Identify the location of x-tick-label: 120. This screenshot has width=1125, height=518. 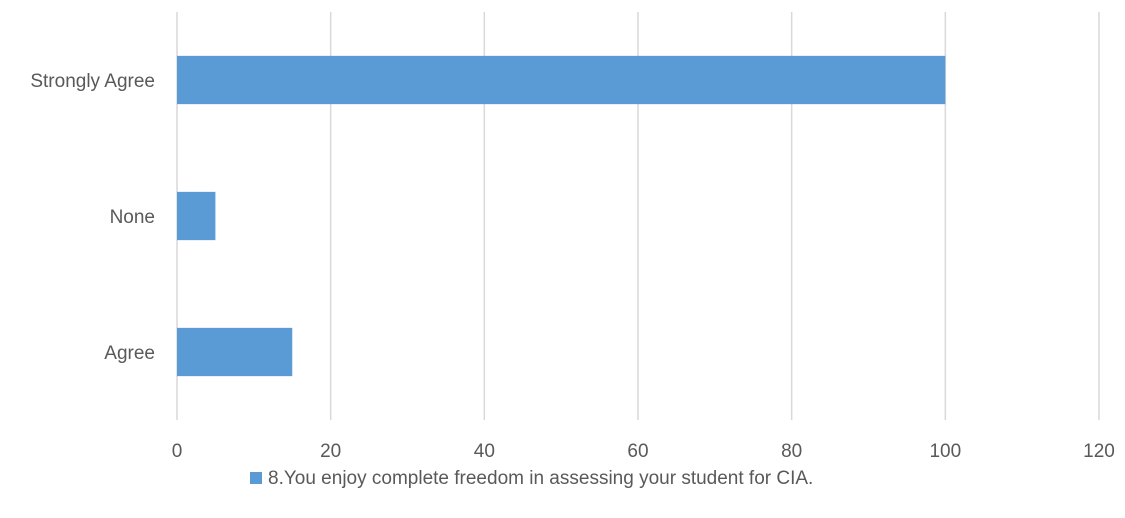
(1099, 451).